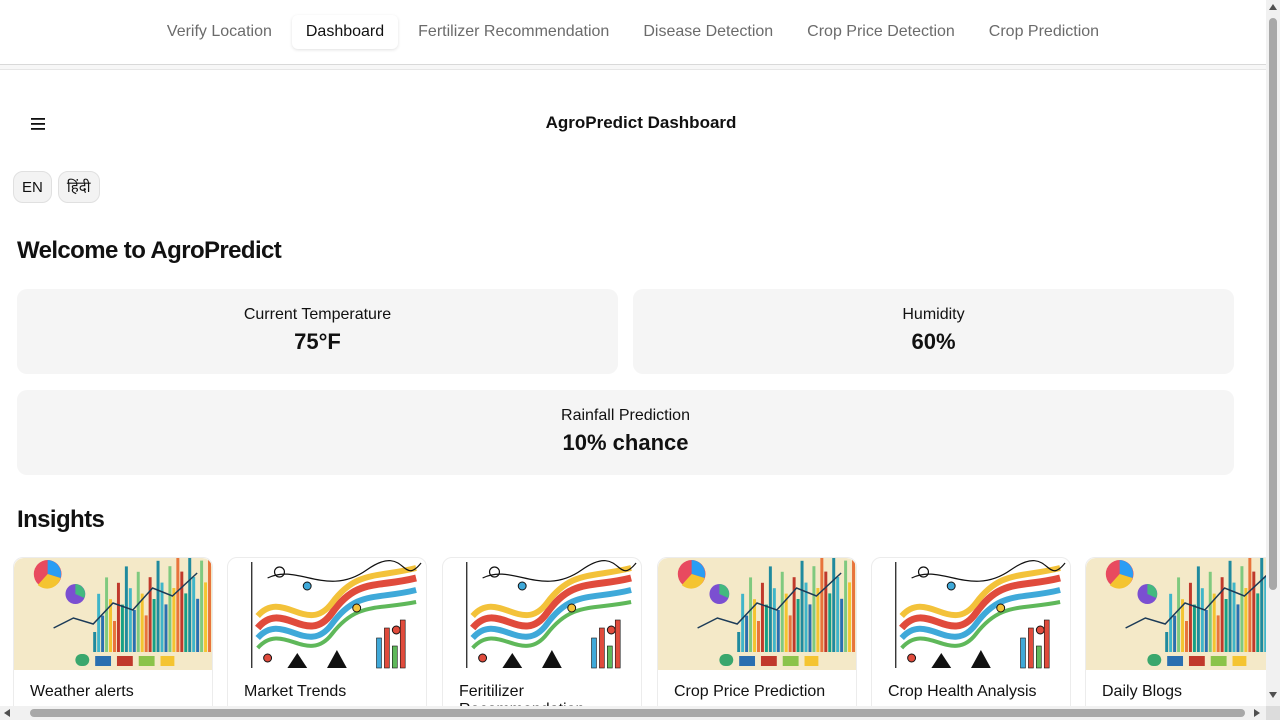  What do you see at coordinates (881, 31) in the screenshot?
I see `tab-crop-price-detection: Crop Price Detection` at bounding box center [881, 31].